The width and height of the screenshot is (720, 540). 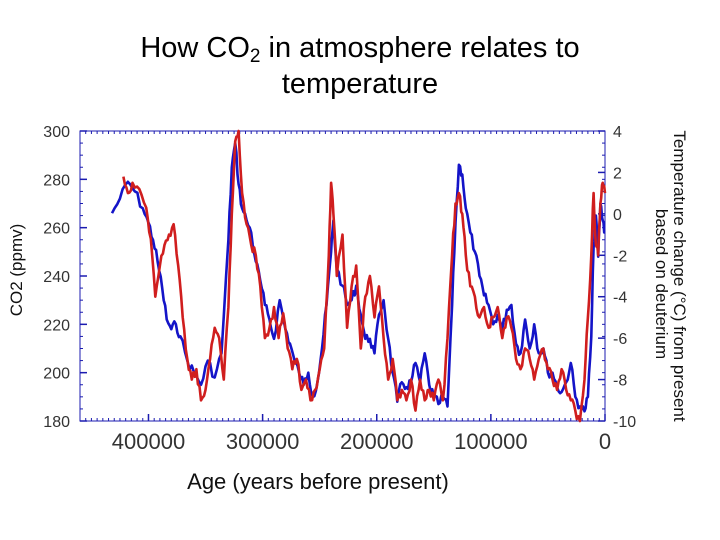 I want to click on left-axis-ticks: 300 280 260 240 220 200 180, so click(x=65, y=277).